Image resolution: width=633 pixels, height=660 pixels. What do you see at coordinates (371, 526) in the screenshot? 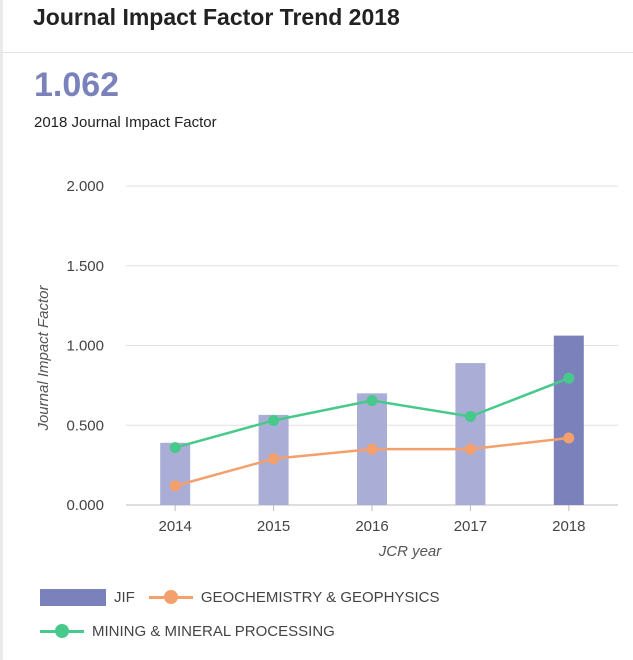
I see `x-tick-label-2016: 2016` at bounding box center [371, 526].